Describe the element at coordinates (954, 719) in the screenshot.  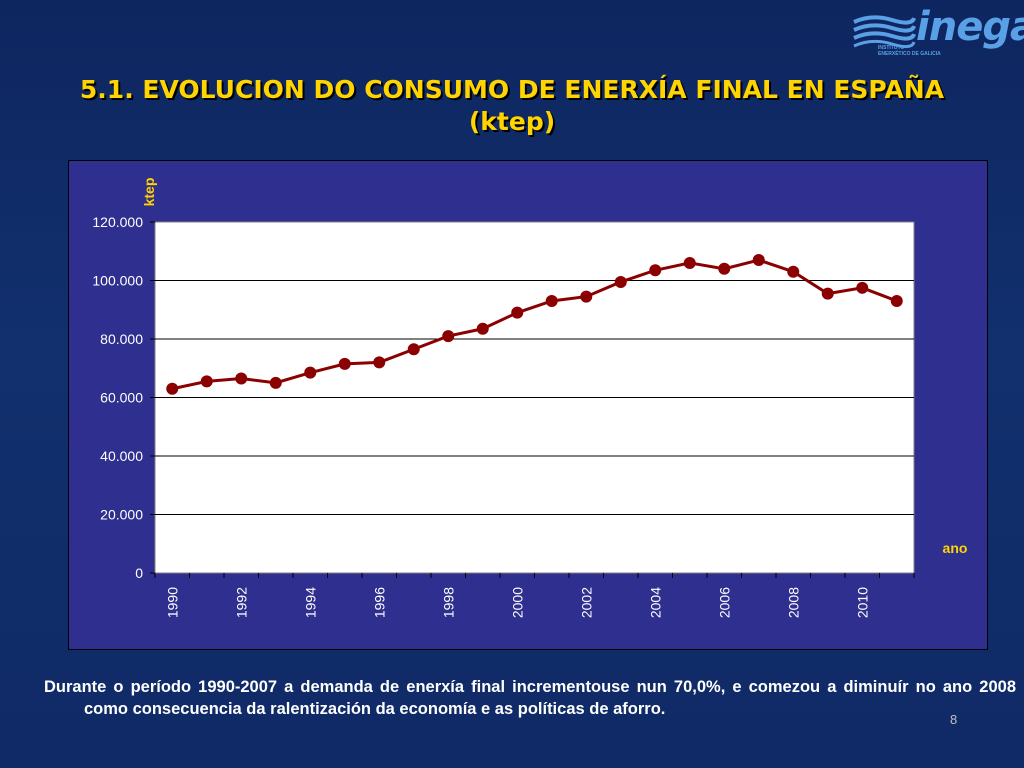
I see `page-number: 8` at that location.